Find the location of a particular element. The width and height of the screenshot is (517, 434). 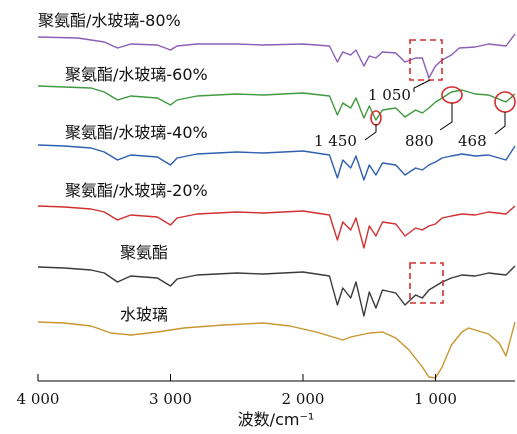

series-label-wg: 水玻璃 is located at coordinates (144, 314).